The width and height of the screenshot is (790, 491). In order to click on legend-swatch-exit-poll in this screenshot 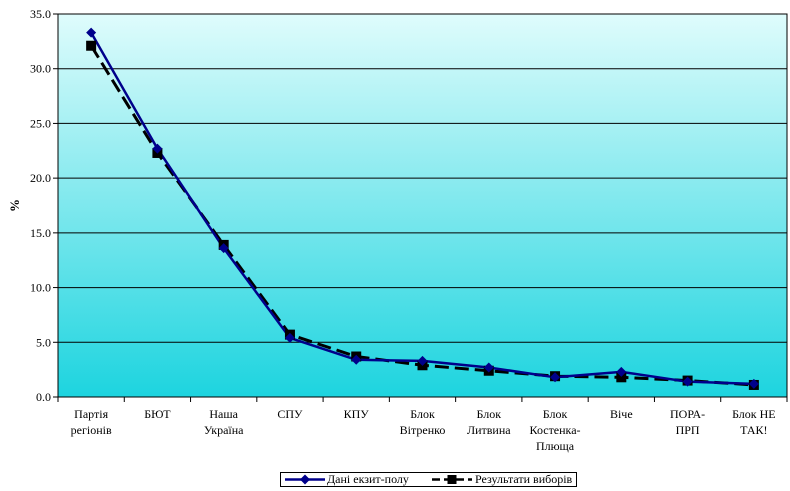, I will do `click(305, 479)`.